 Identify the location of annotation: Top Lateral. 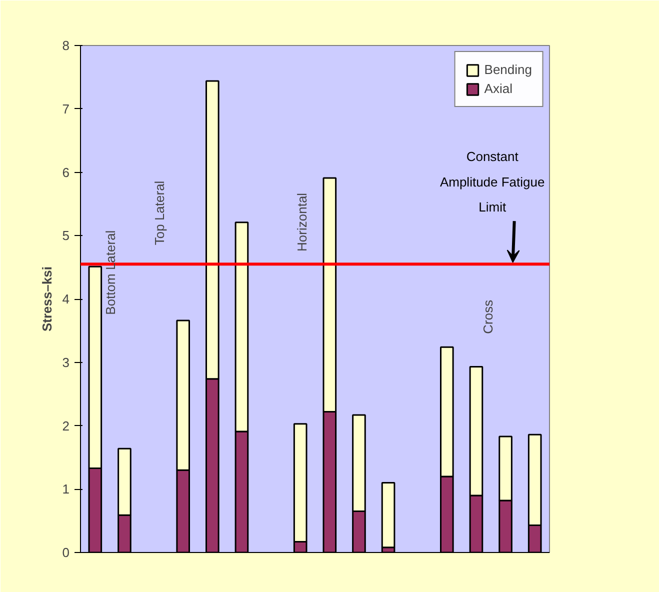
(160, 213).